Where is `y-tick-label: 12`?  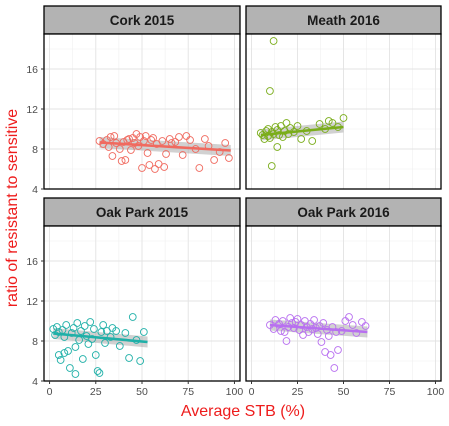 y-tick-label: 12 is located at coordinates (32, 110).